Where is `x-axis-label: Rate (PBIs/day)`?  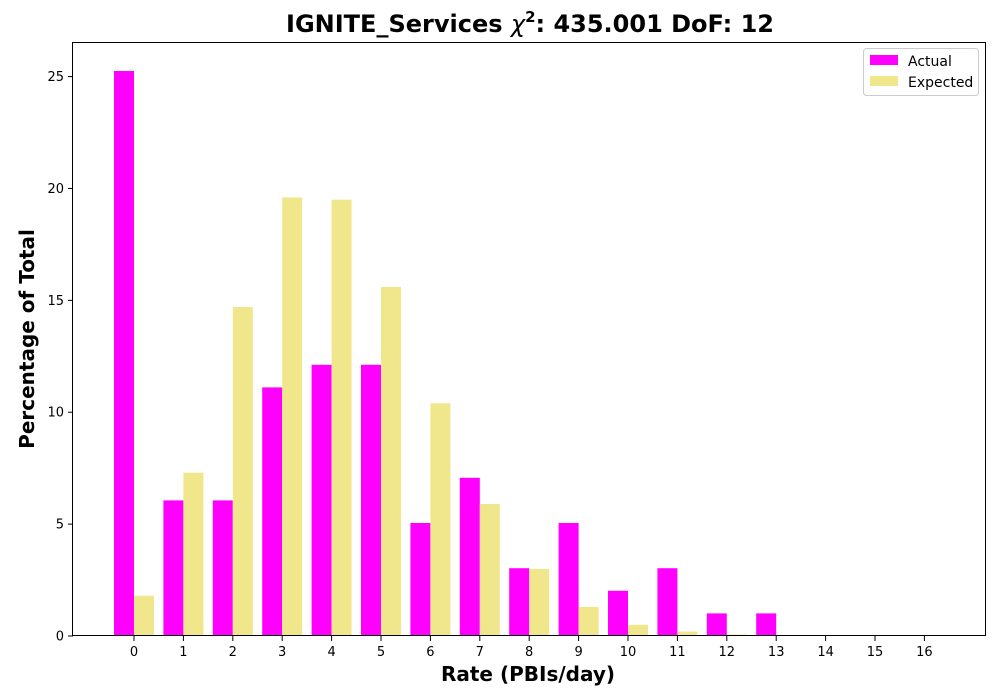 x-axis-label: Rate (PBIs/day) is located at coordinates (528, 674).